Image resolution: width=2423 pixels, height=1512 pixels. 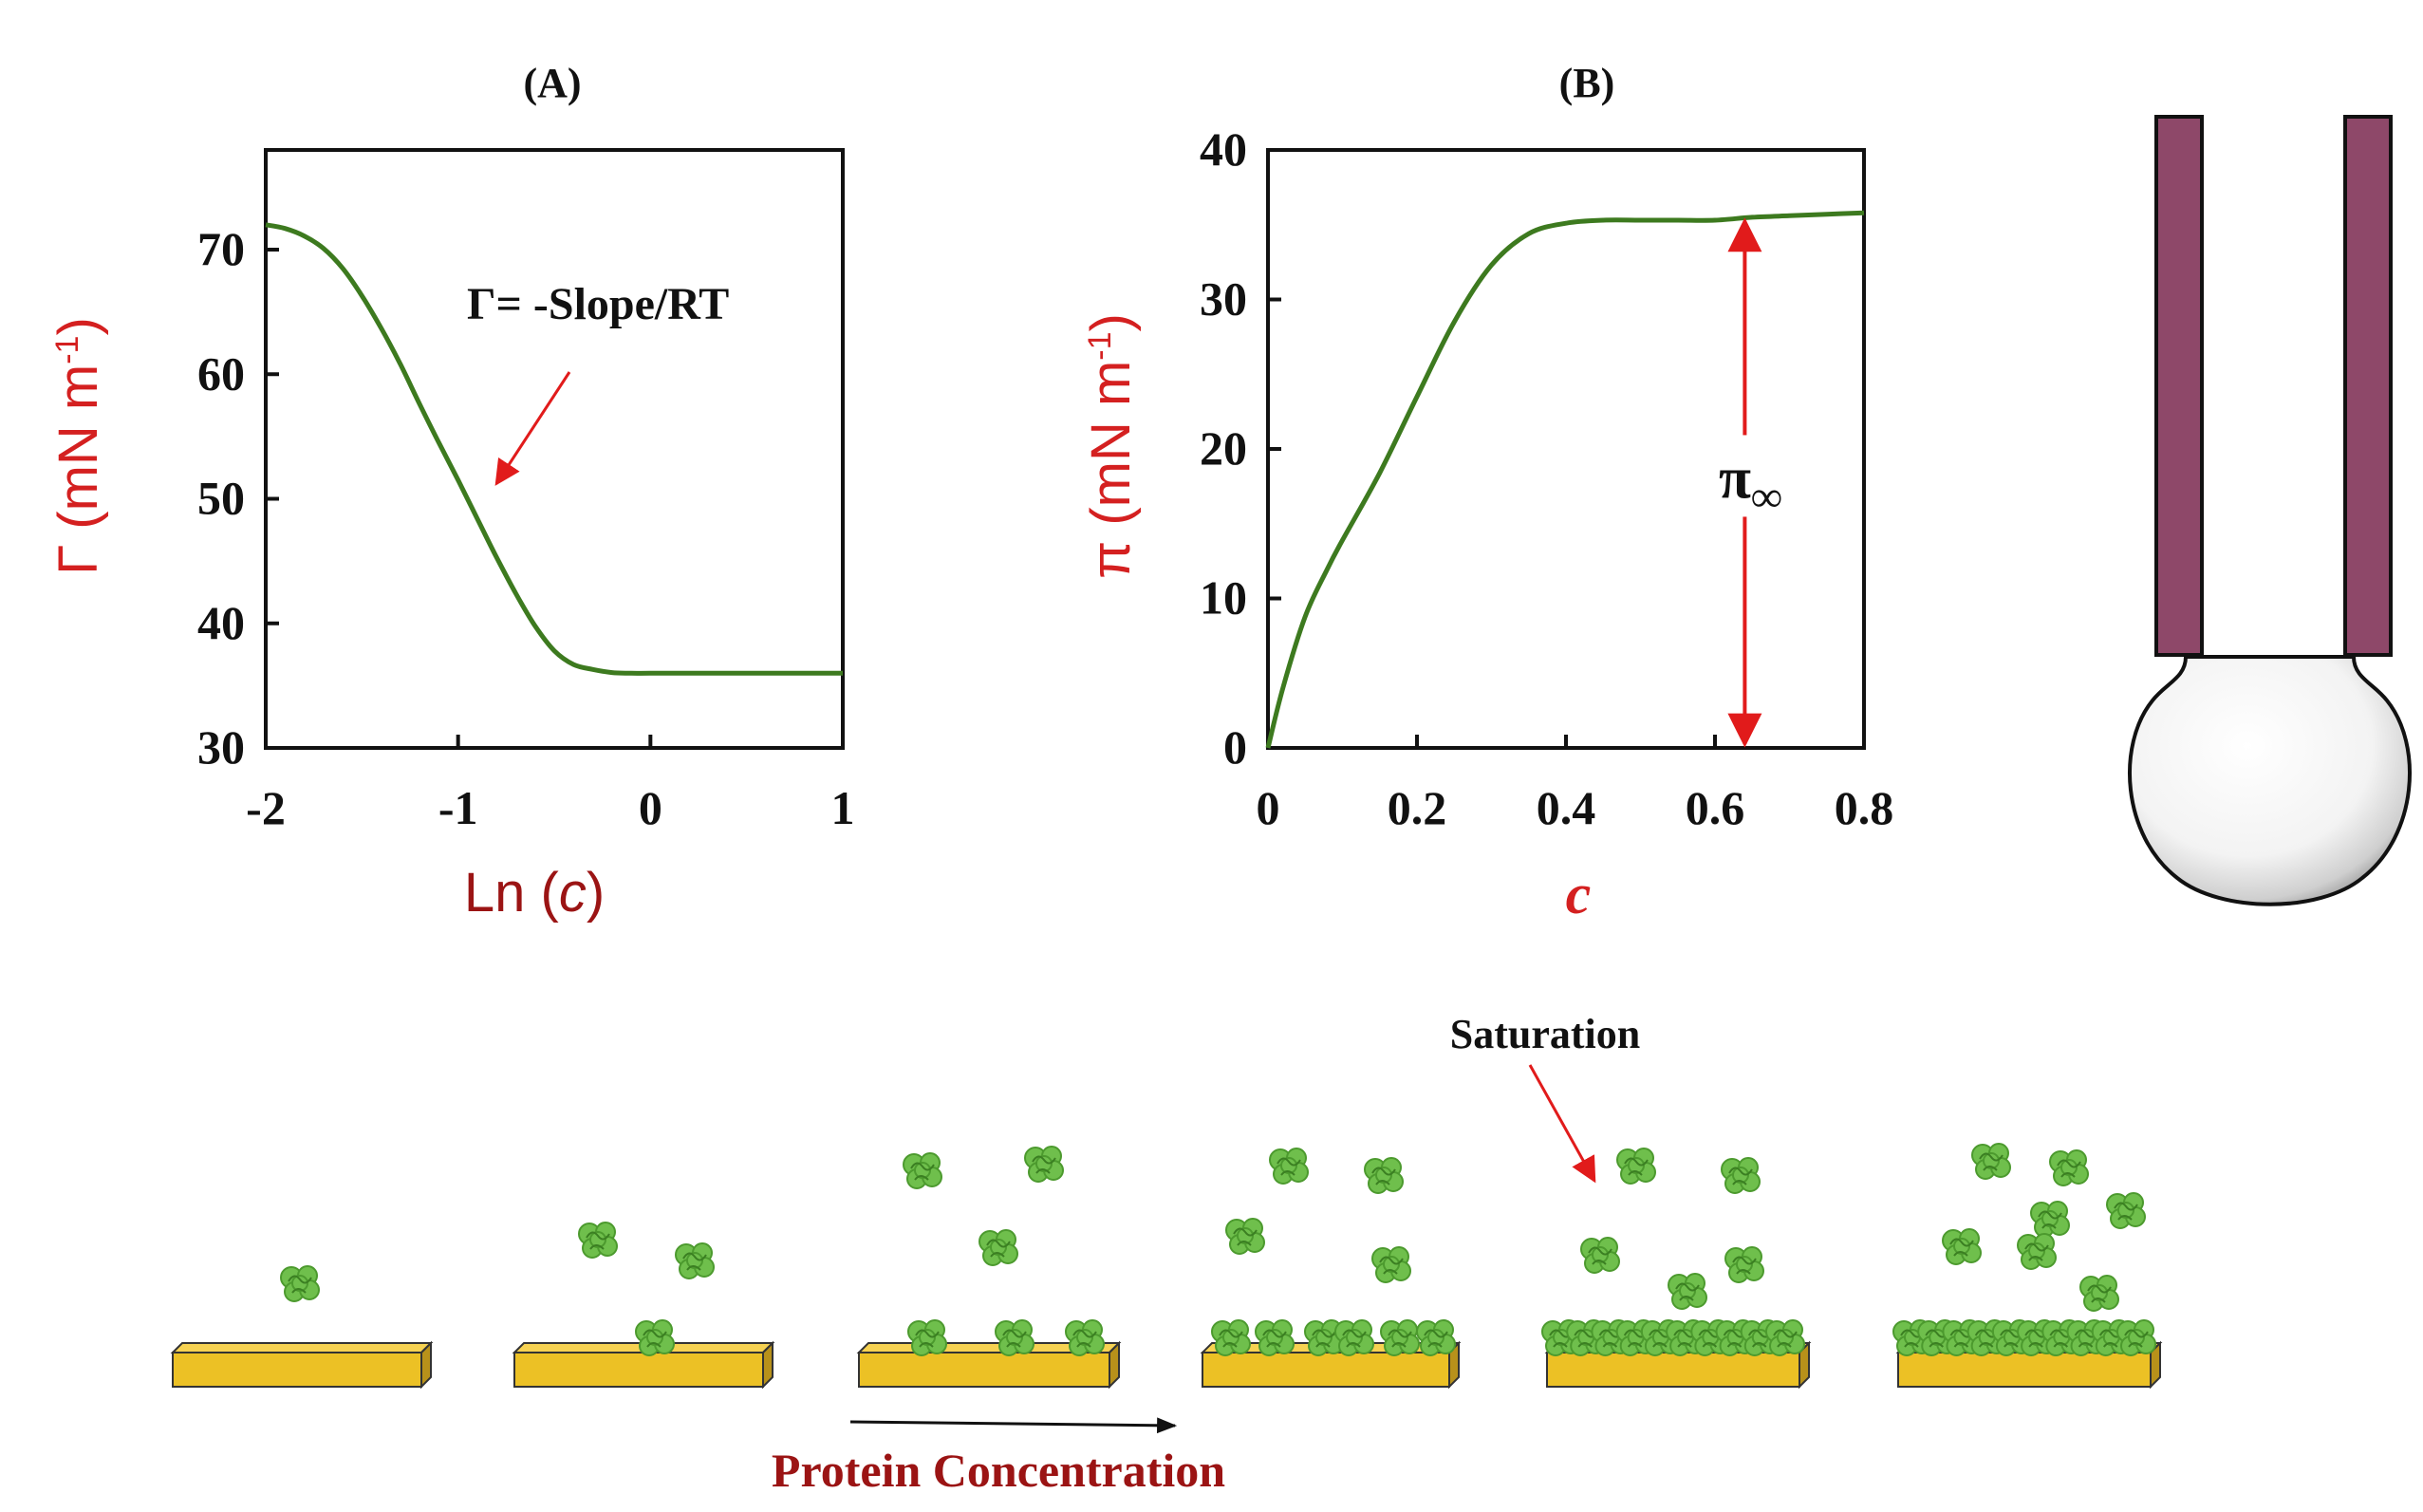 I want to click on chart-b-y-tick-label: 40, so click(x=1223, y=149).